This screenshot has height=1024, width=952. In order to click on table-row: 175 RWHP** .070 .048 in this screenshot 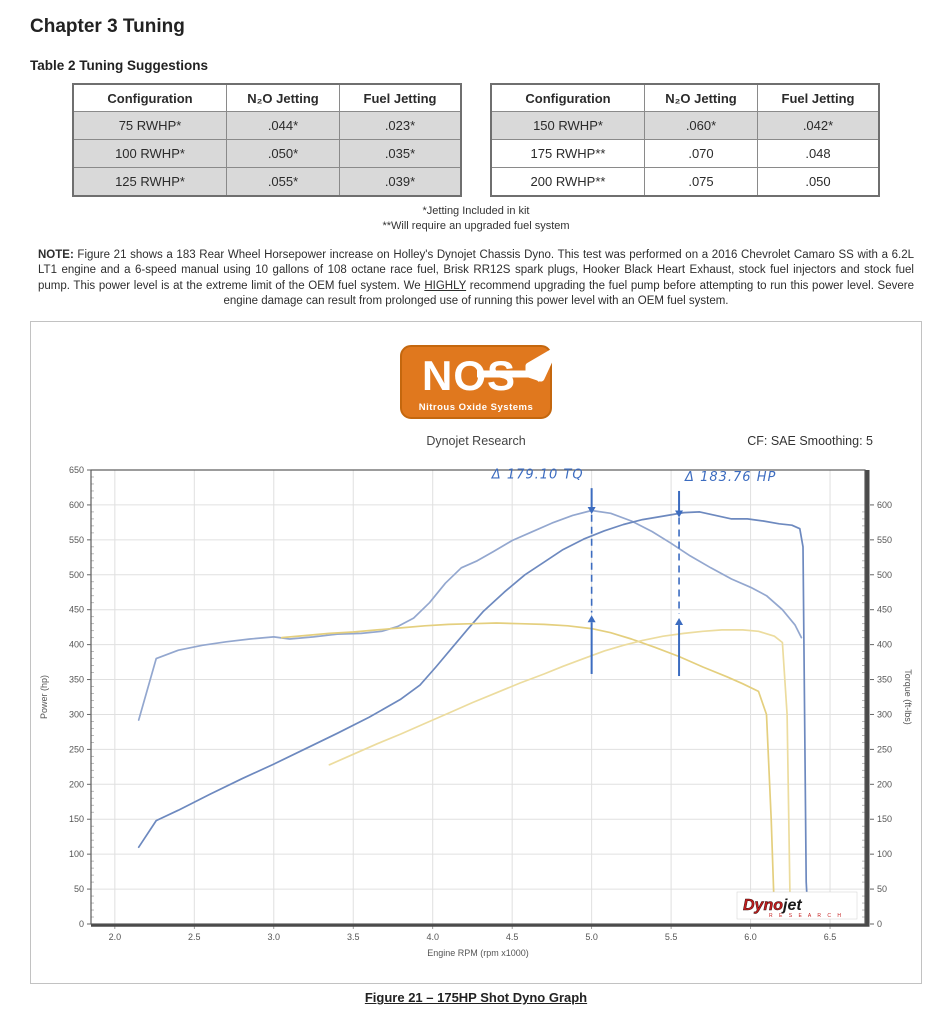, I will do `click(685, 153)`.